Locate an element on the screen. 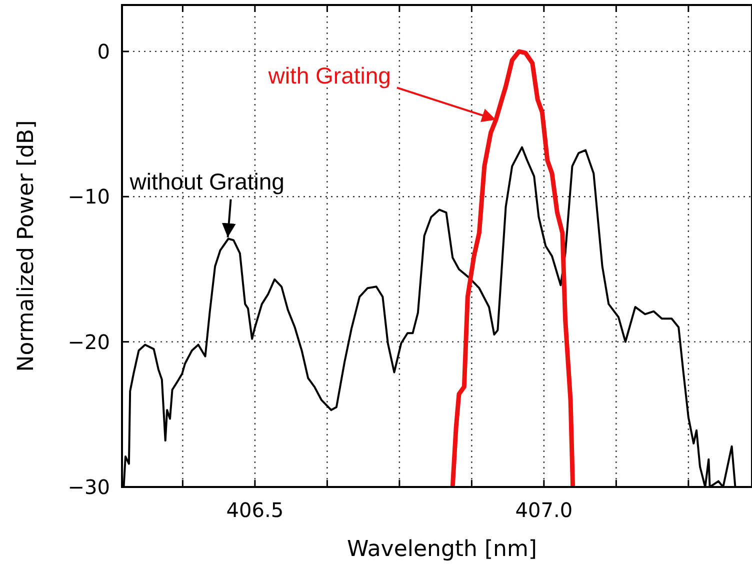 The width and height of the screenshot is (752, 564). y-axis-title: Normalized Power [dB] is located at coordinates (26, 246).